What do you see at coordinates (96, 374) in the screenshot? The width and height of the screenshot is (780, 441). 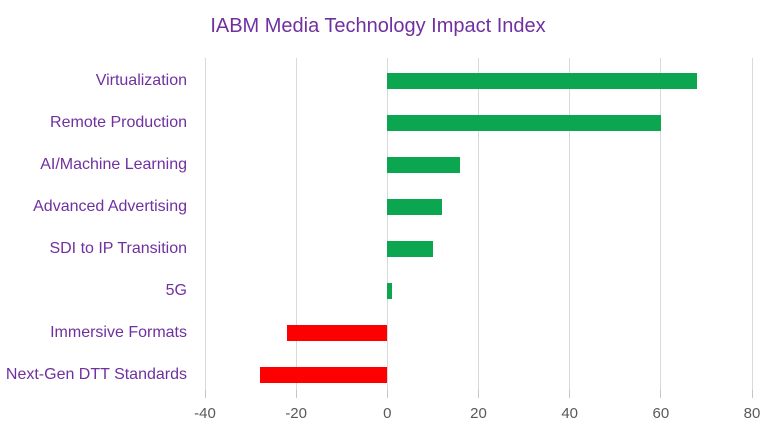 I see `category-label: Next-Gen DTT Standards` at bounding box center [96, 374].